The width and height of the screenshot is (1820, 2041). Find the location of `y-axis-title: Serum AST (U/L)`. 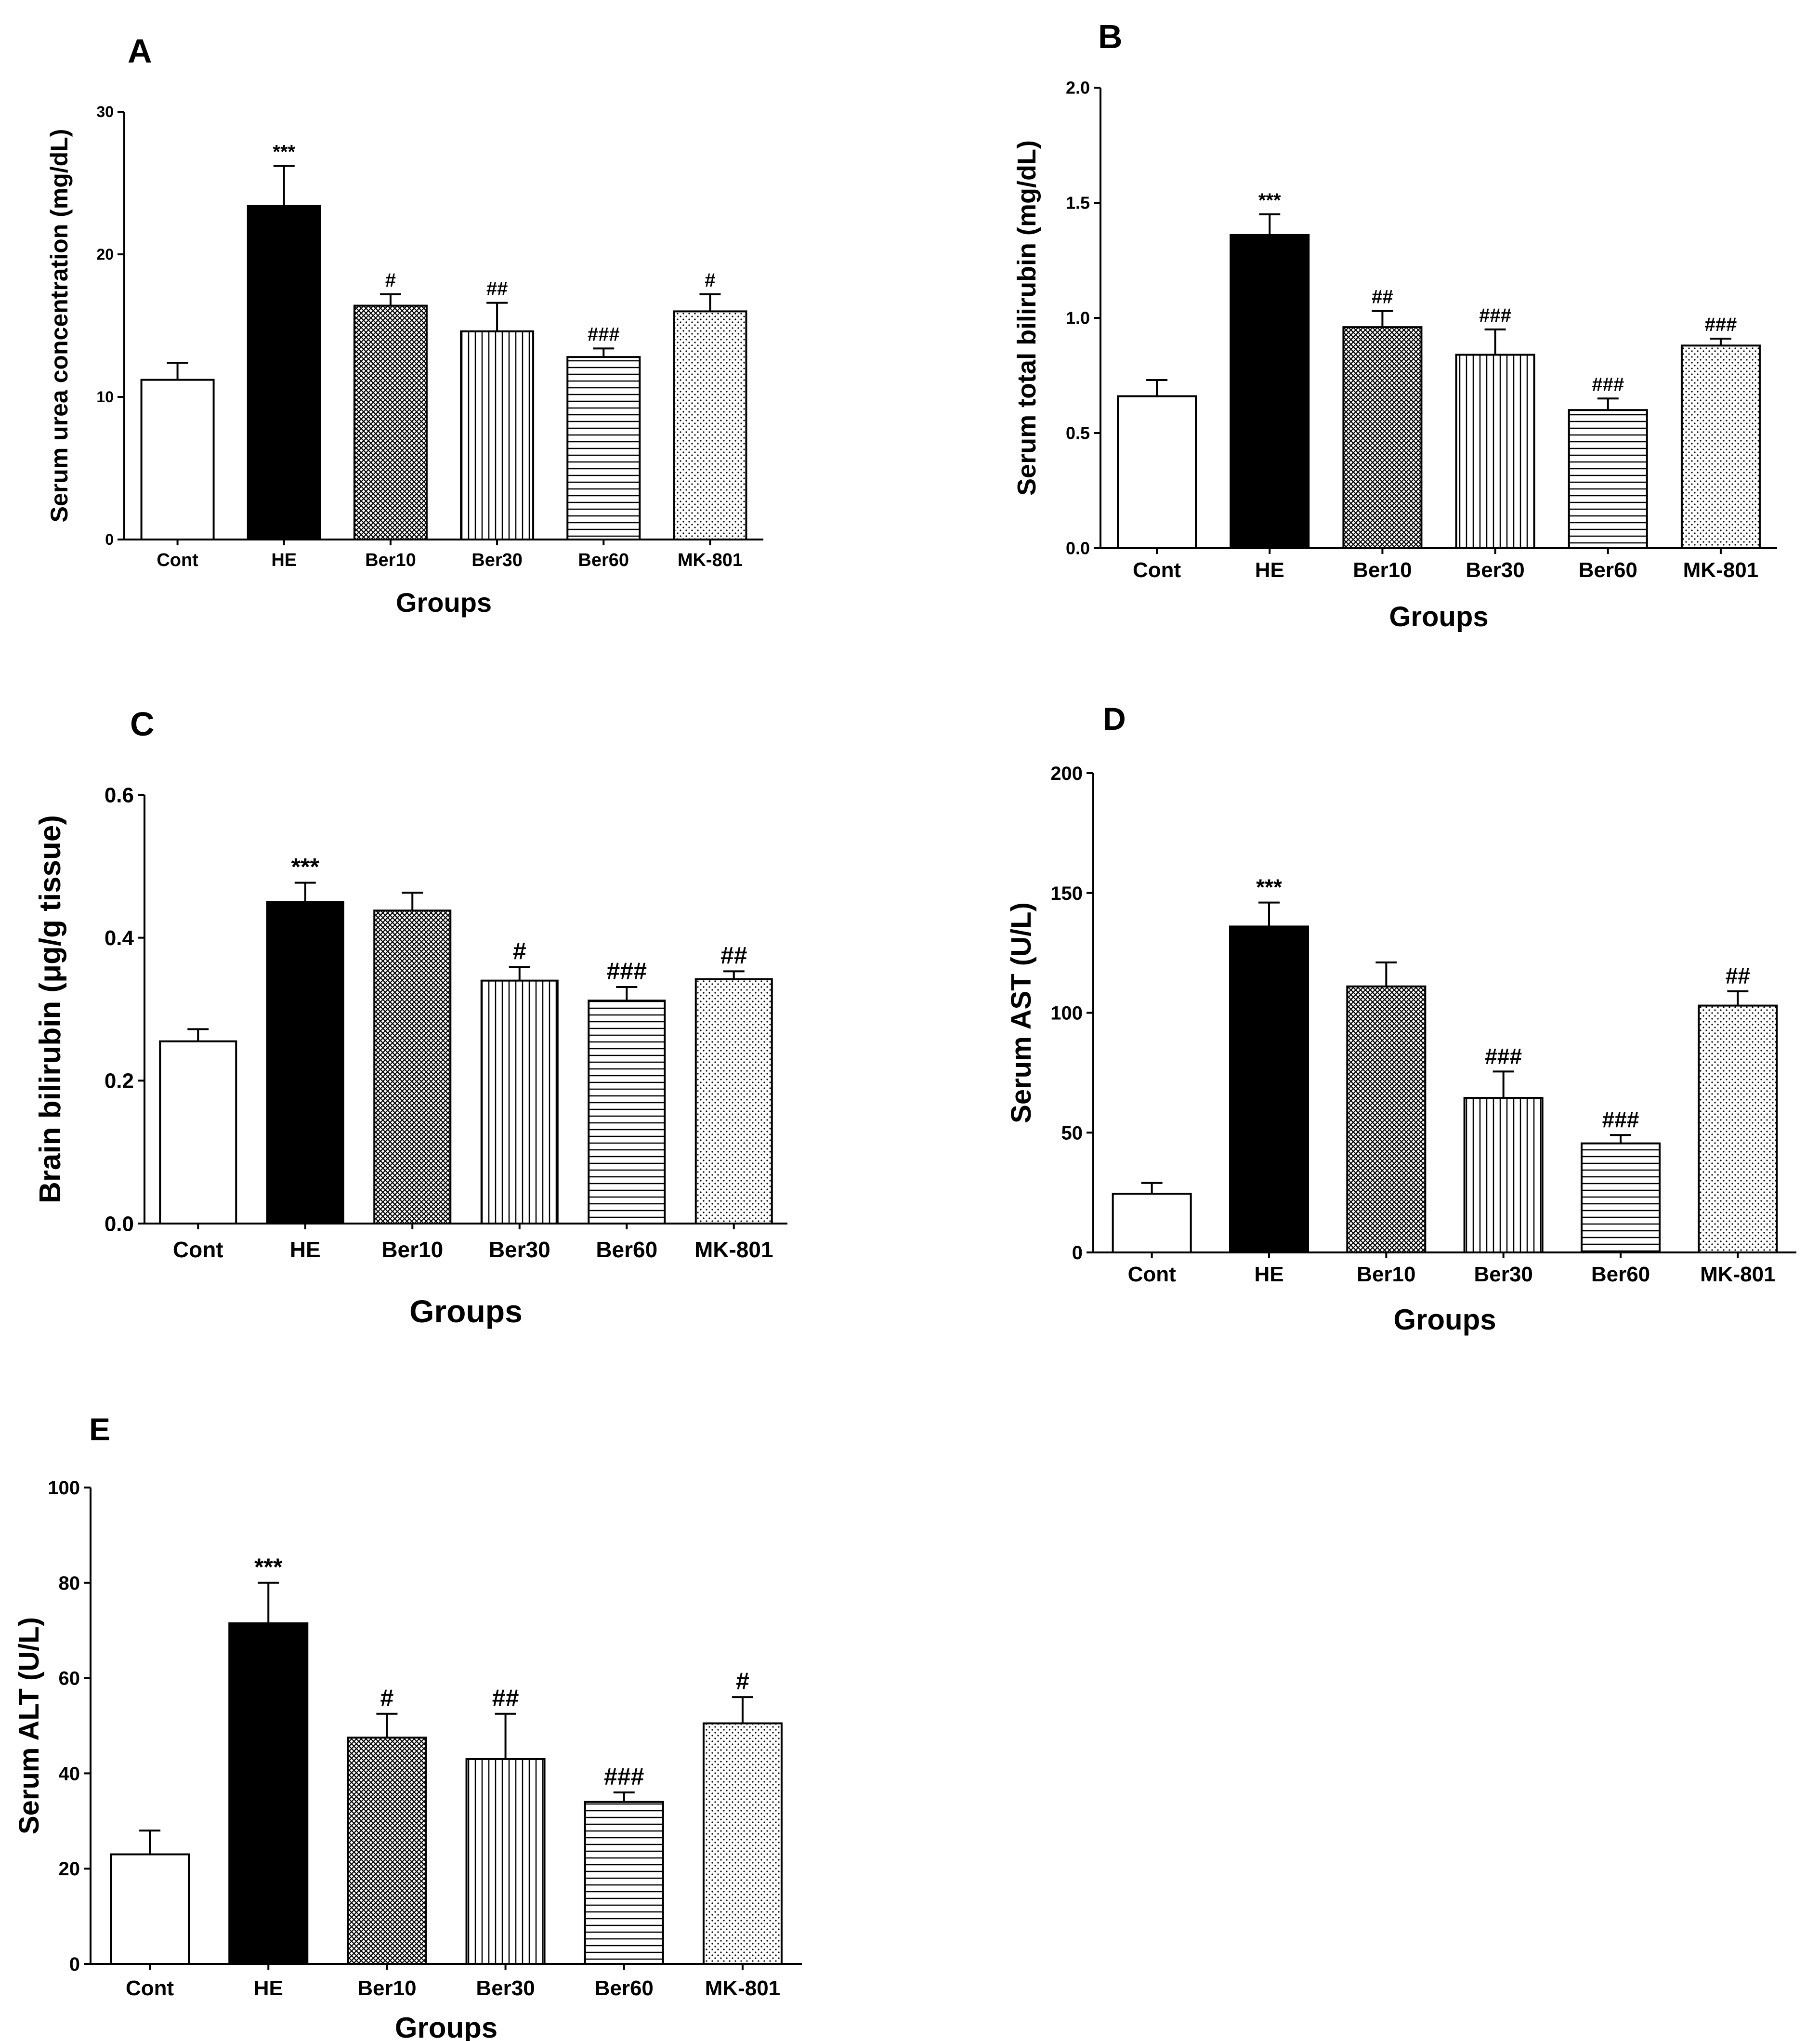

y-axis-title: Serum AST (U/L) is located at coordinates (1022, 1012).